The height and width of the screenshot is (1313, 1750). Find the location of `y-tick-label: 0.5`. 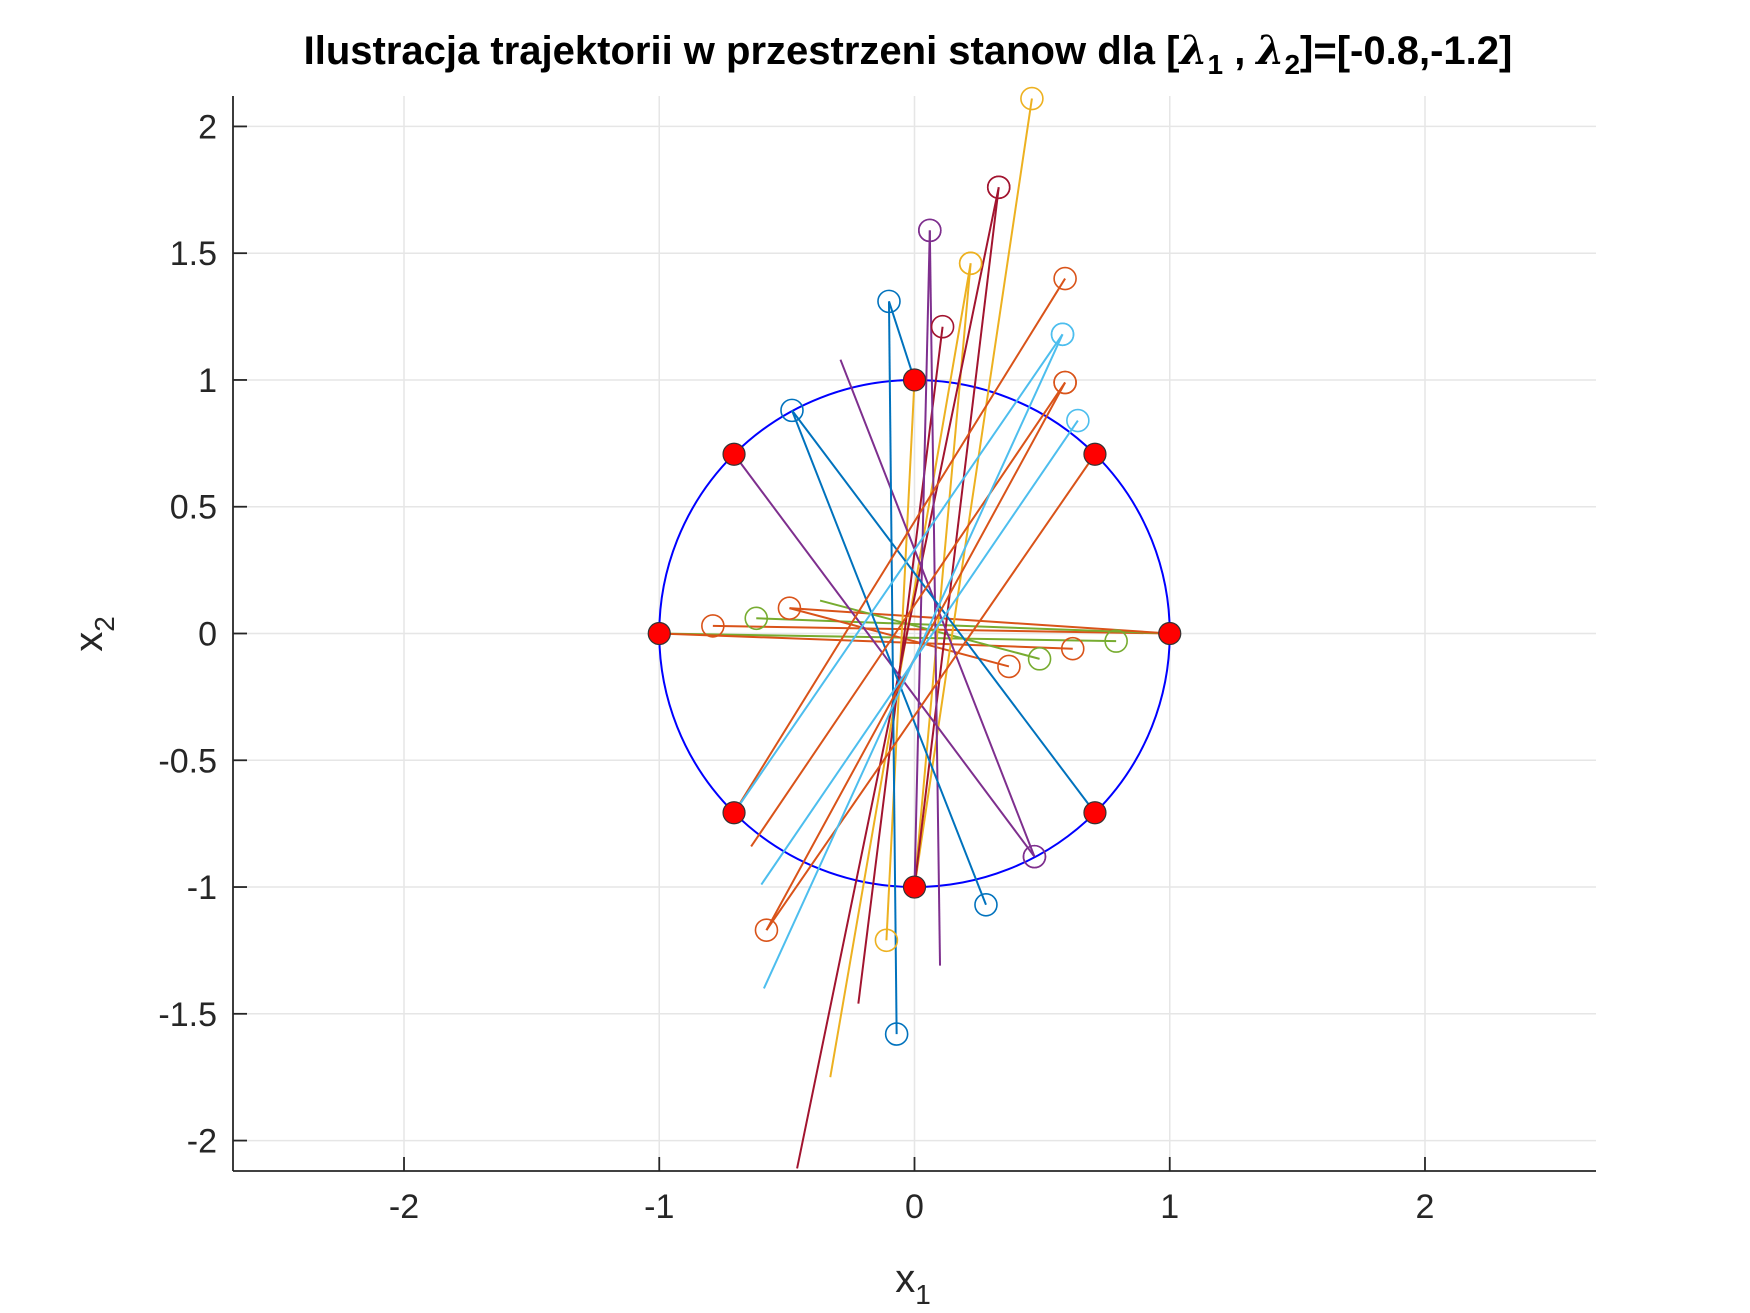

y-tick-label: 0.5 is located at coordinates (193, 508).